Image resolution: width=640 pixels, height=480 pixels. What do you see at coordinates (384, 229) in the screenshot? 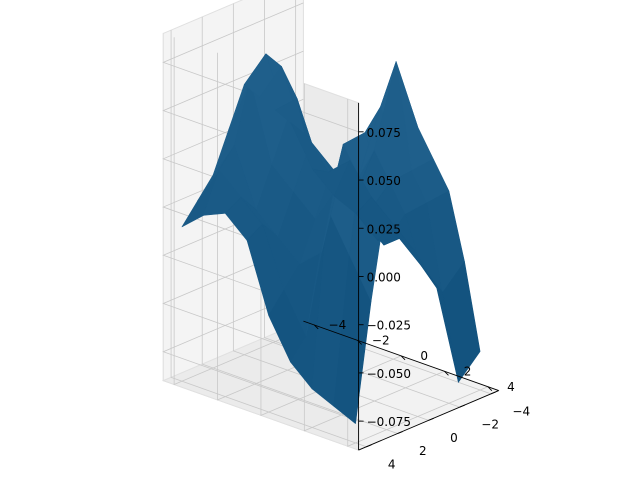
I see `z-tick-label: 0.025` at bounding box center [384, 229].